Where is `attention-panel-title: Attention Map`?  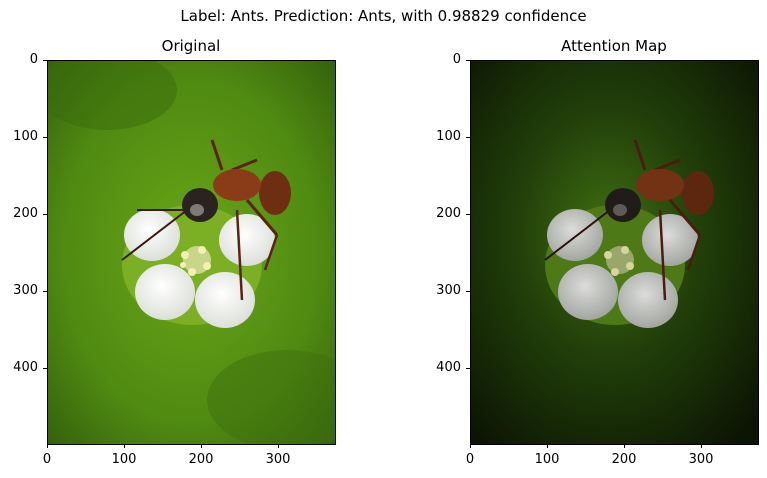 attention-panel-title: Attention Map is located at coordinates (614, 46).